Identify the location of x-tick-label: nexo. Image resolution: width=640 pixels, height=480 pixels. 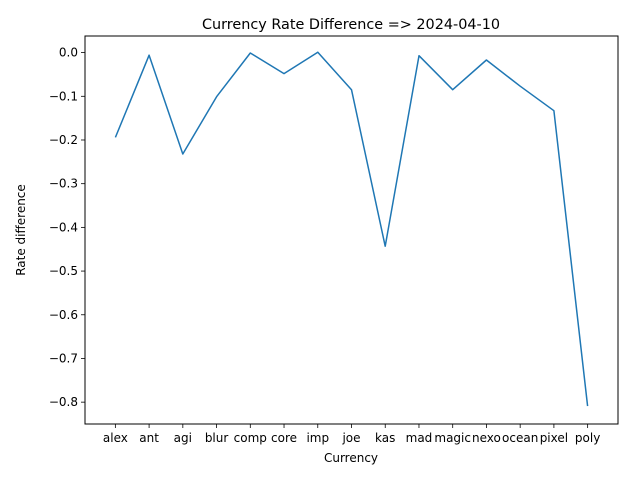
(486, 438).